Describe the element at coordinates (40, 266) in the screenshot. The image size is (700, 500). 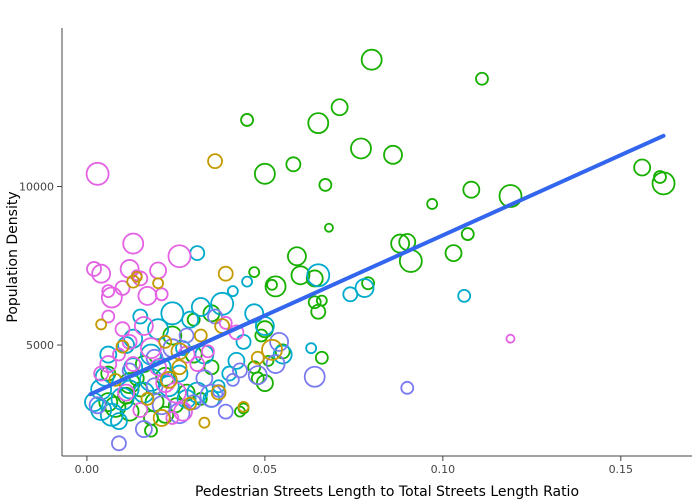
I see `y-axis-ticks: 5000 10000` at that location.